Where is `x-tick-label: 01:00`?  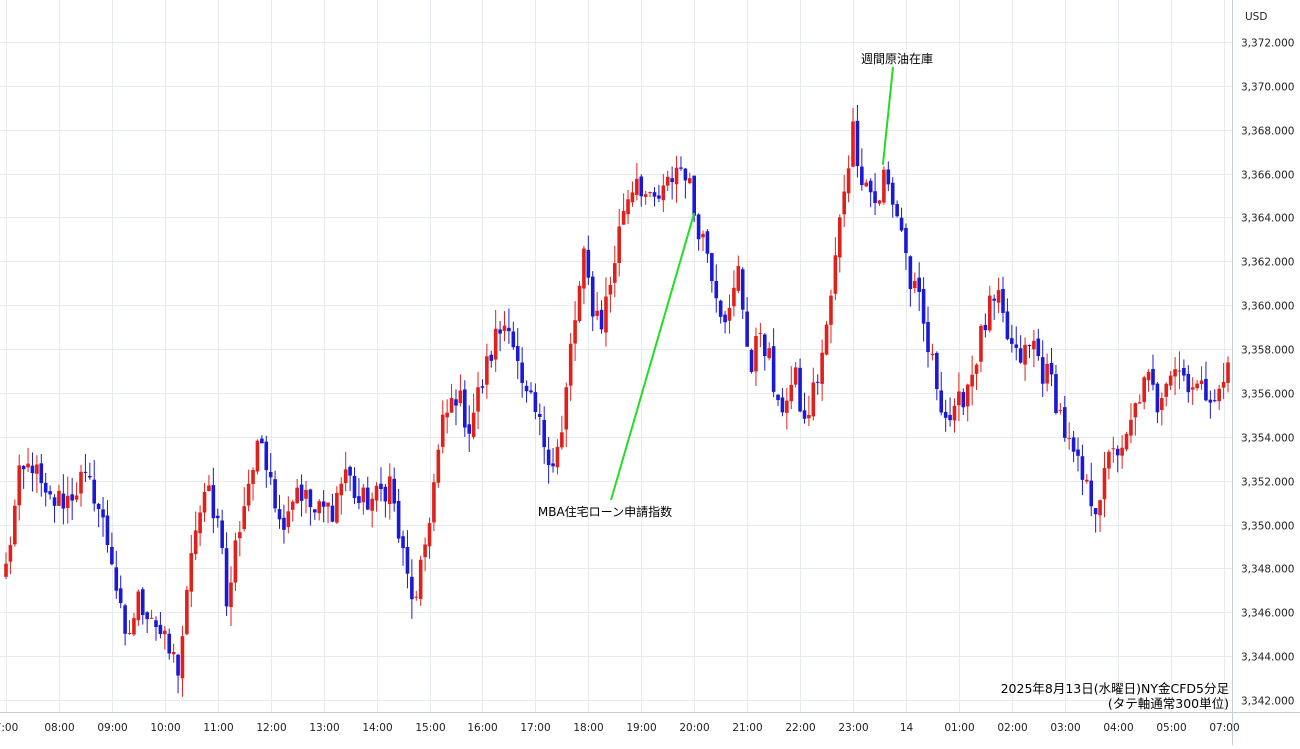 x-tick-label: 01:00 is located at coordinates (959, 728).